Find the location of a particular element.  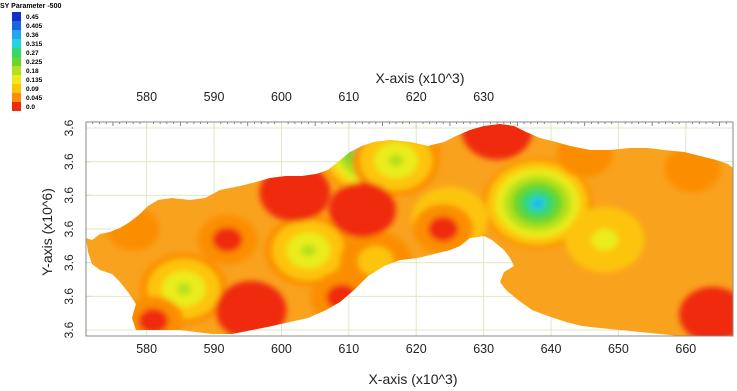

legend-label: 0.45 is located at coordinates (32, 17).